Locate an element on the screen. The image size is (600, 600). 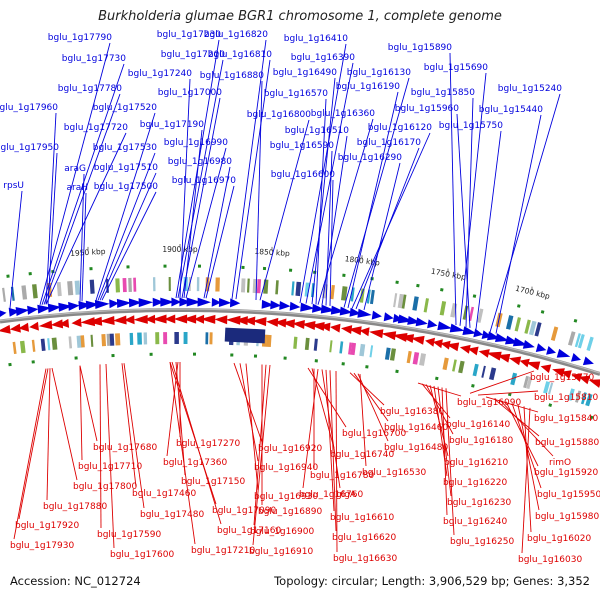
forward-gene-callout: bglu_1g16290 is located at coordinates (370, 232).